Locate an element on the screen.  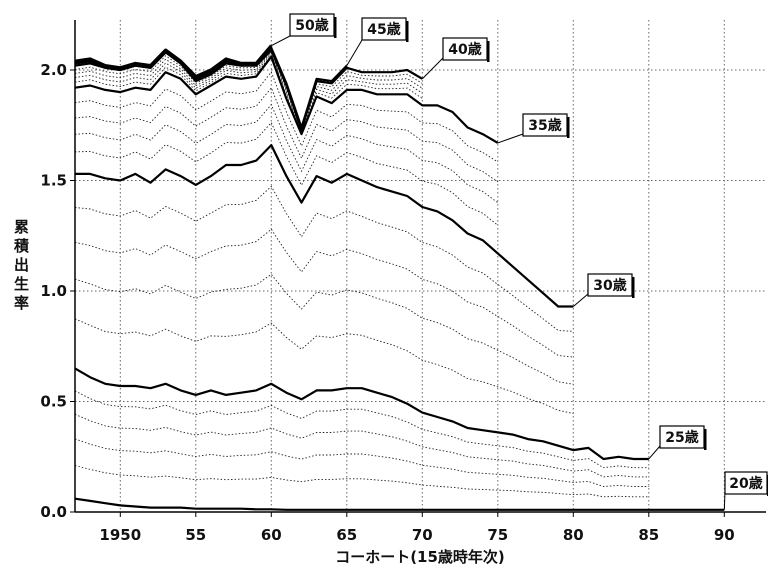
callout-label-3: 35歳 is located at coordinates (544, 125).